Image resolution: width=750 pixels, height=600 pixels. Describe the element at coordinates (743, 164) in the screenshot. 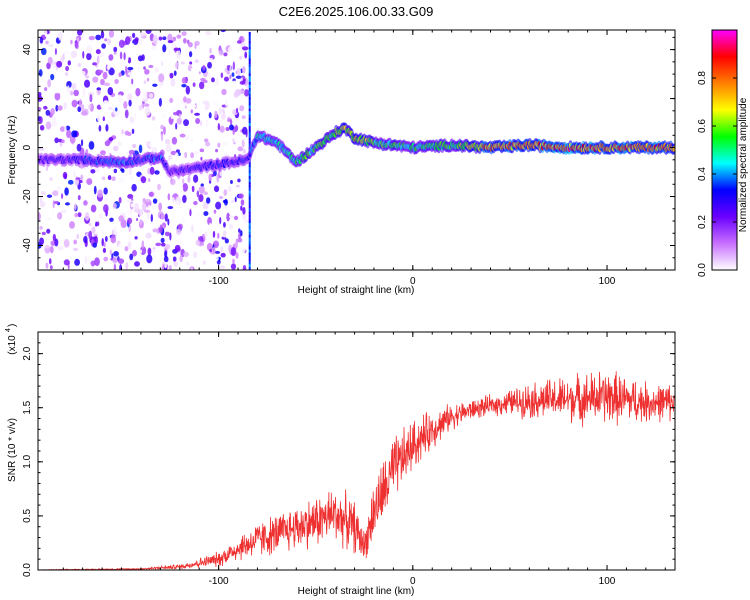

I see `colorbar-label: Normalized spectral amplitude` at that location.